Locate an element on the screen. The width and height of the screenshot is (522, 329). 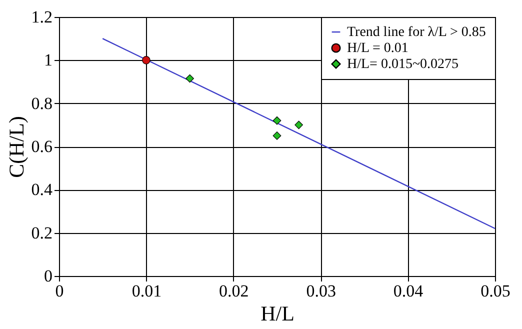
y-tick-label: 0.4 is located at coordinates (42, 190).